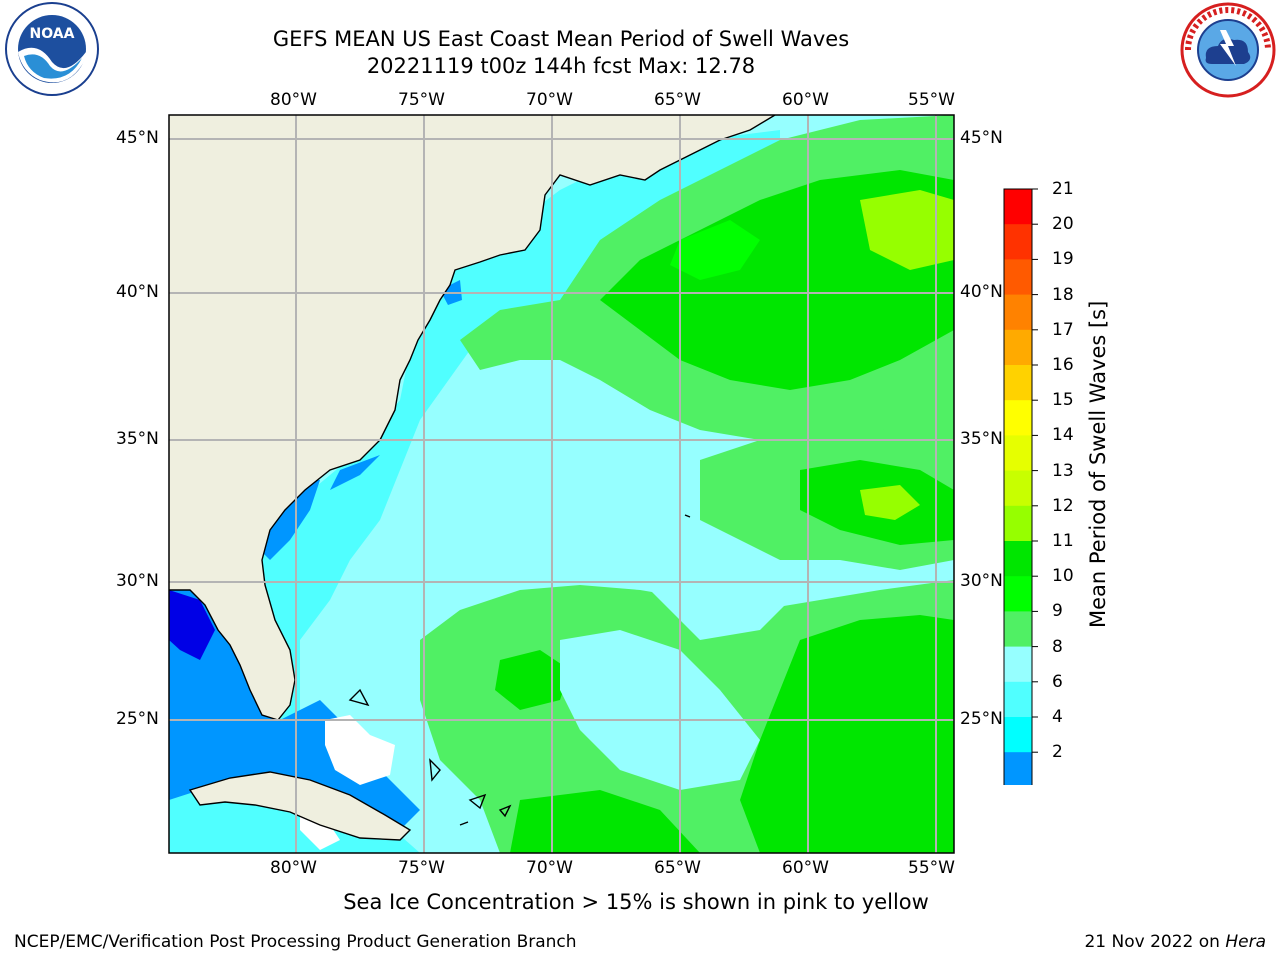  What do you see at coordinates (1063, 400) in the screenshot?
I see `colorbar-tick-label: 15` at bounding box center [1063, 400].